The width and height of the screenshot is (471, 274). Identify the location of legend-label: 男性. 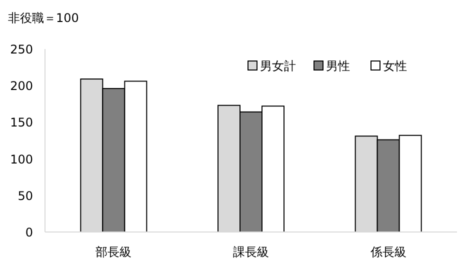
(338, 66).